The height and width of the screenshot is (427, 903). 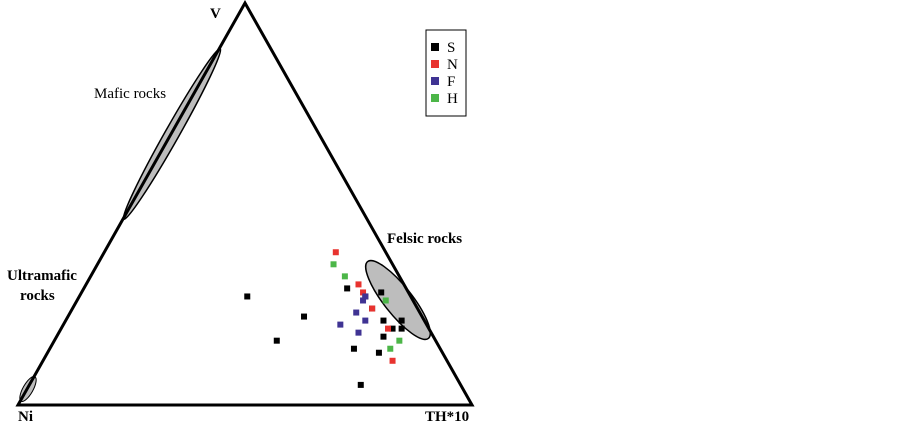 I want to click on legend-label: S, so click(x=451, y=48).